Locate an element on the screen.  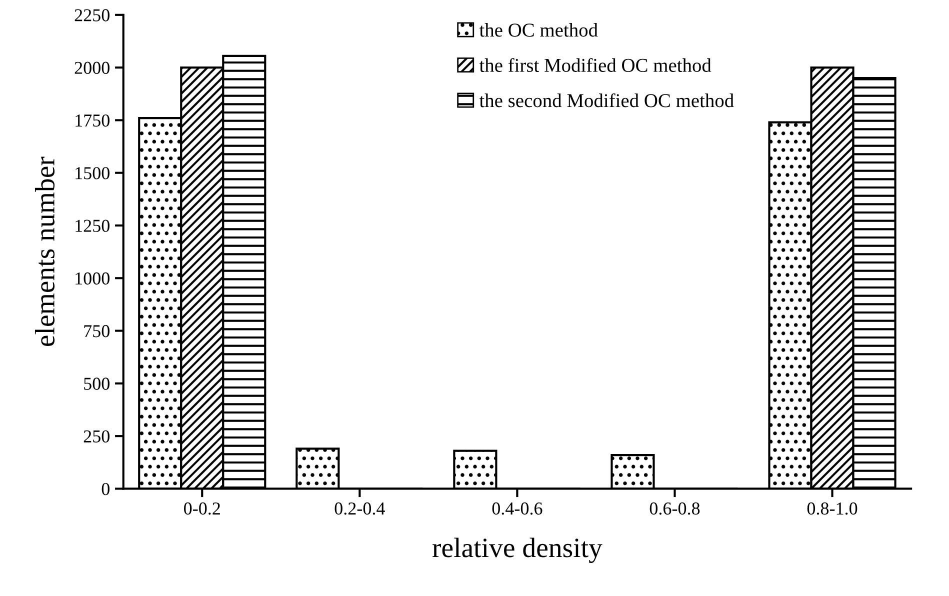
x-tick-label: 0.6-0.8 is located at coordinates (675, 508).